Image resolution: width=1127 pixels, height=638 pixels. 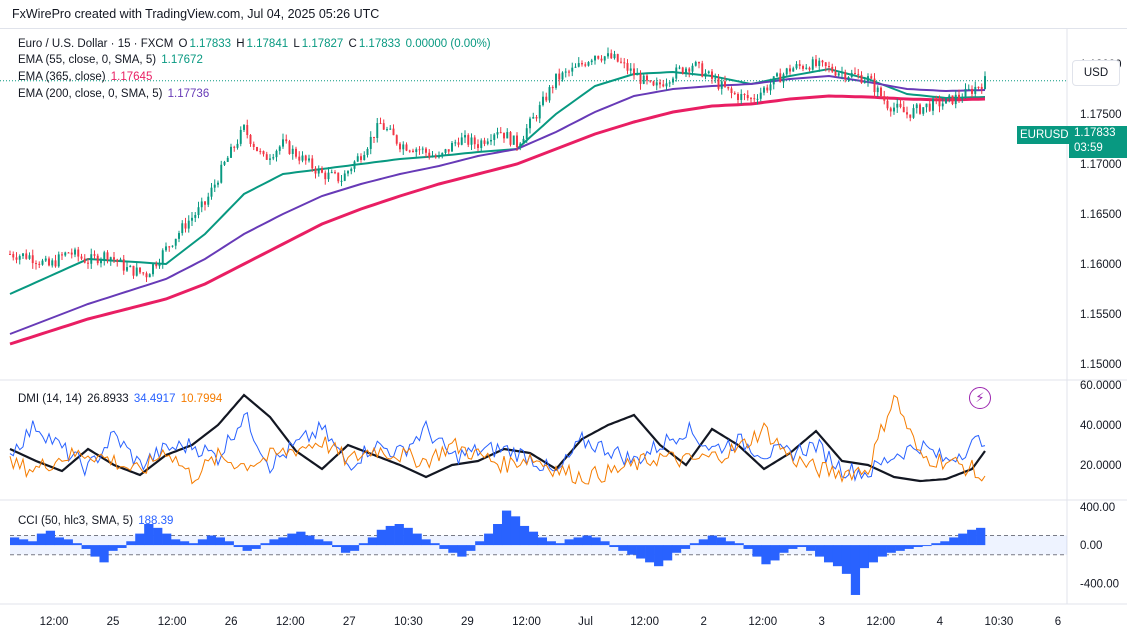 I want to click on dmi-plus-value: 34.4917, so click(x=154, y=399).